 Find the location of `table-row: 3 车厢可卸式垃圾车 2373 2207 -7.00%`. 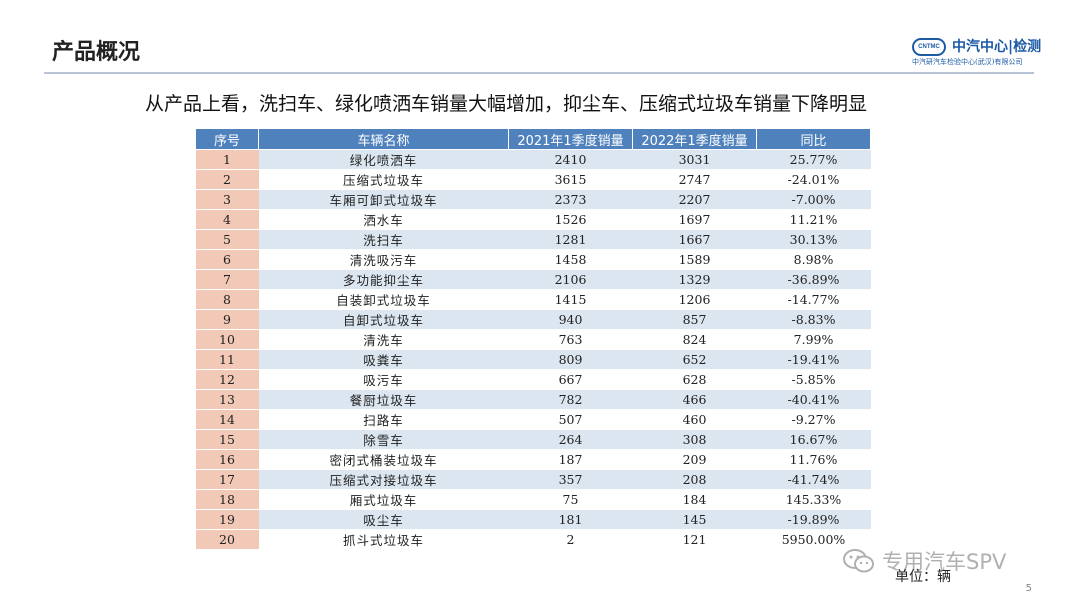

table-row: 3 车厢可卸式垃圾车 2373 2207 -7.00% is located at coordinates (533, 199).